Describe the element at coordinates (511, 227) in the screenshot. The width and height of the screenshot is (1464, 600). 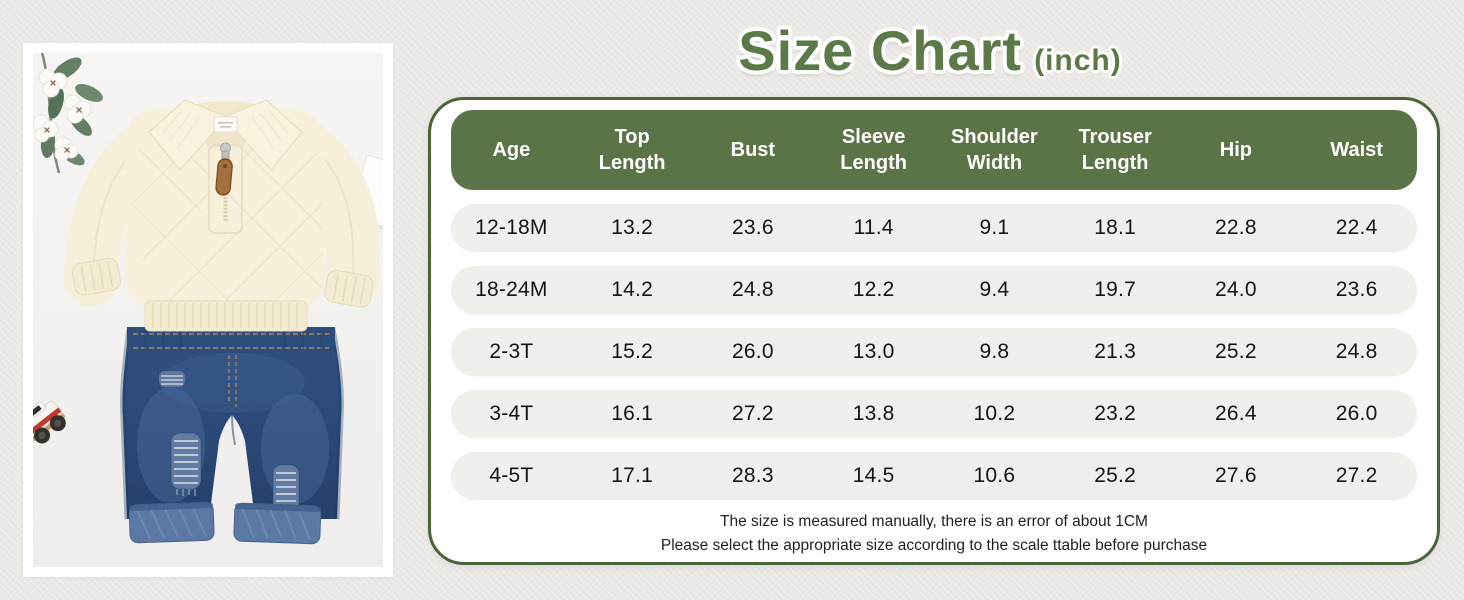
I see `age-cell: 12-18M` at that location.